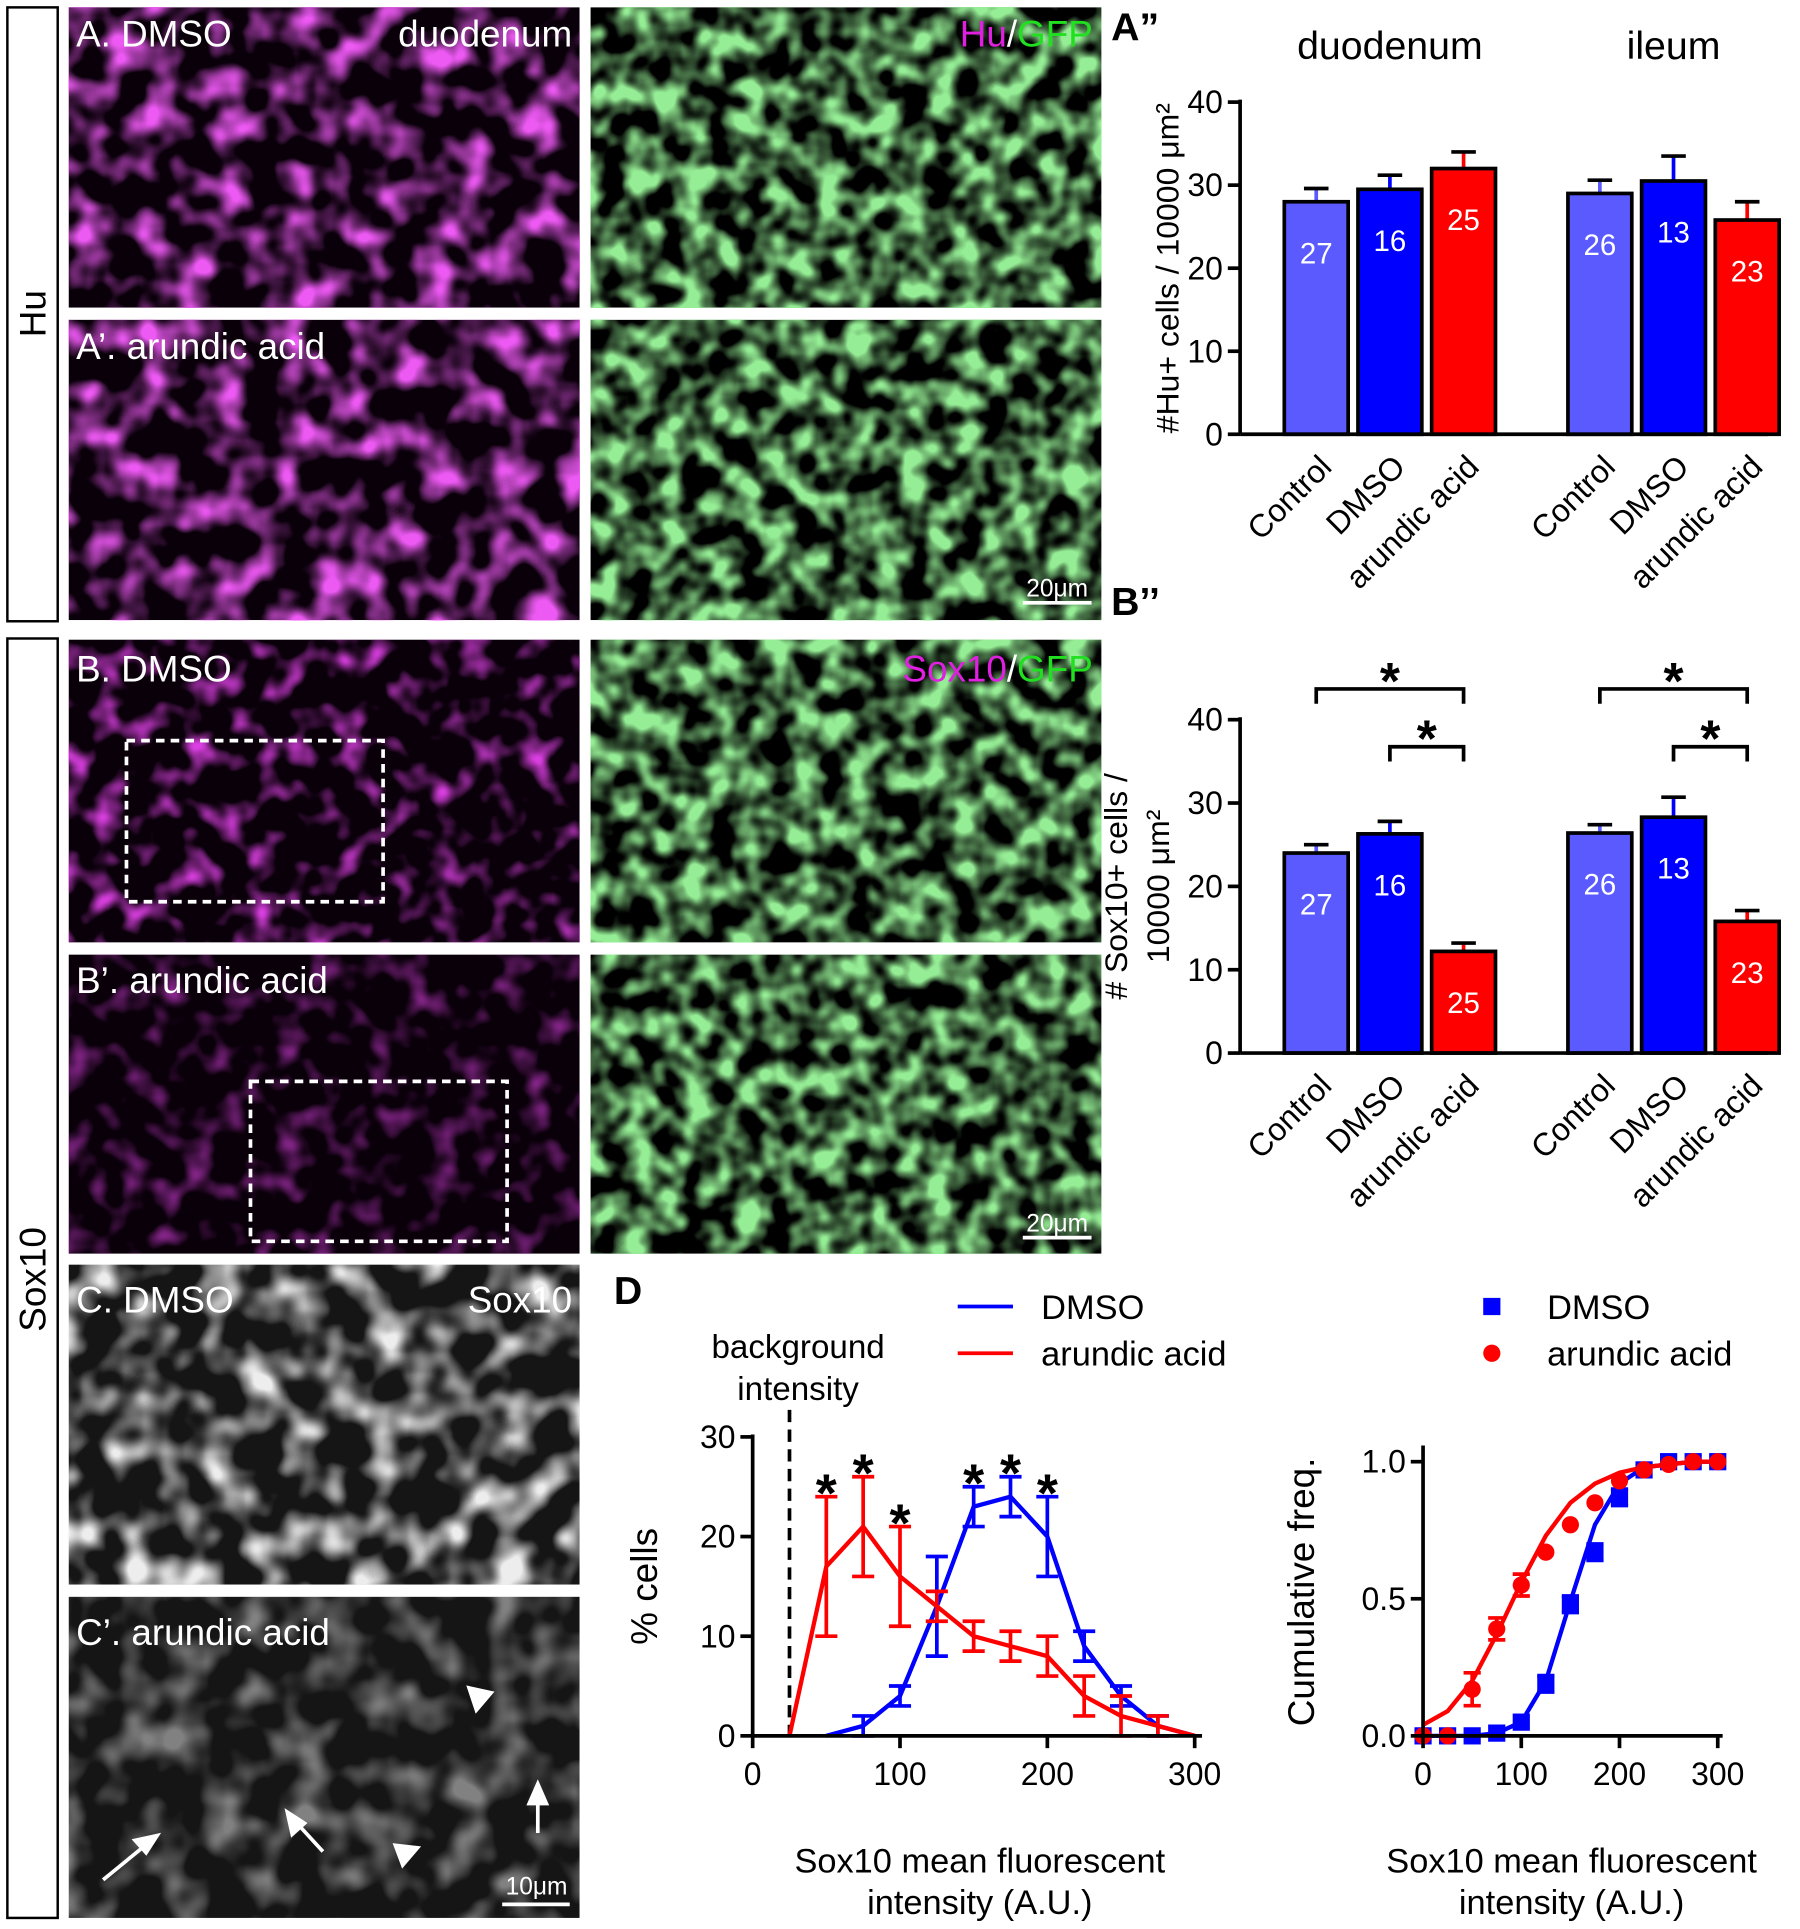 This screenshot has width=1800, height=1929. Describe the element at coordinates (154, 34) in the screenshot. I see `panel-label: A. DMSO` at that location.